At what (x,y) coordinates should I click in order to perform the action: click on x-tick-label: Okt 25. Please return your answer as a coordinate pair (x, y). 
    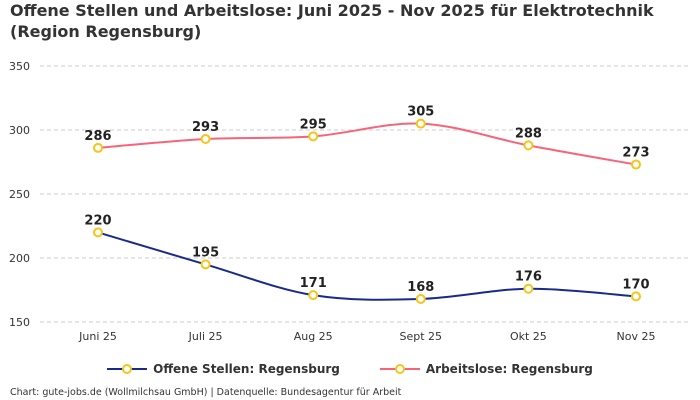
    Looking at the image, I should click on (528, 336).